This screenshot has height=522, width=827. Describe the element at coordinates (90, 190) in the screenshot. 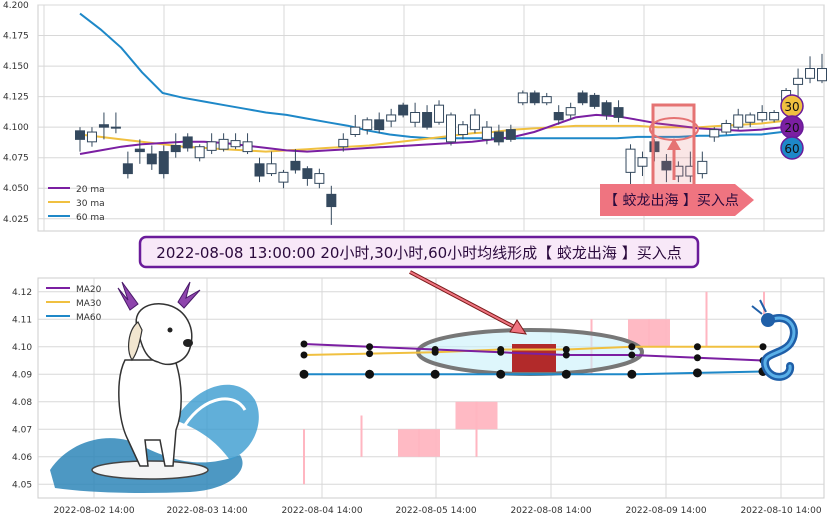

I see `top-legend-ma20: 20 ma` at that location.